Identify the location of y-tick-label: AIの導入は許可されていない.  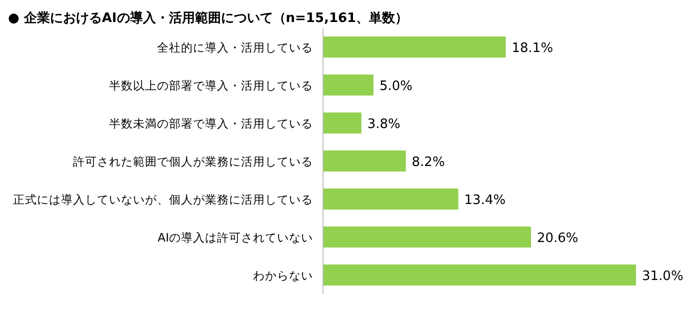
(235, 237).